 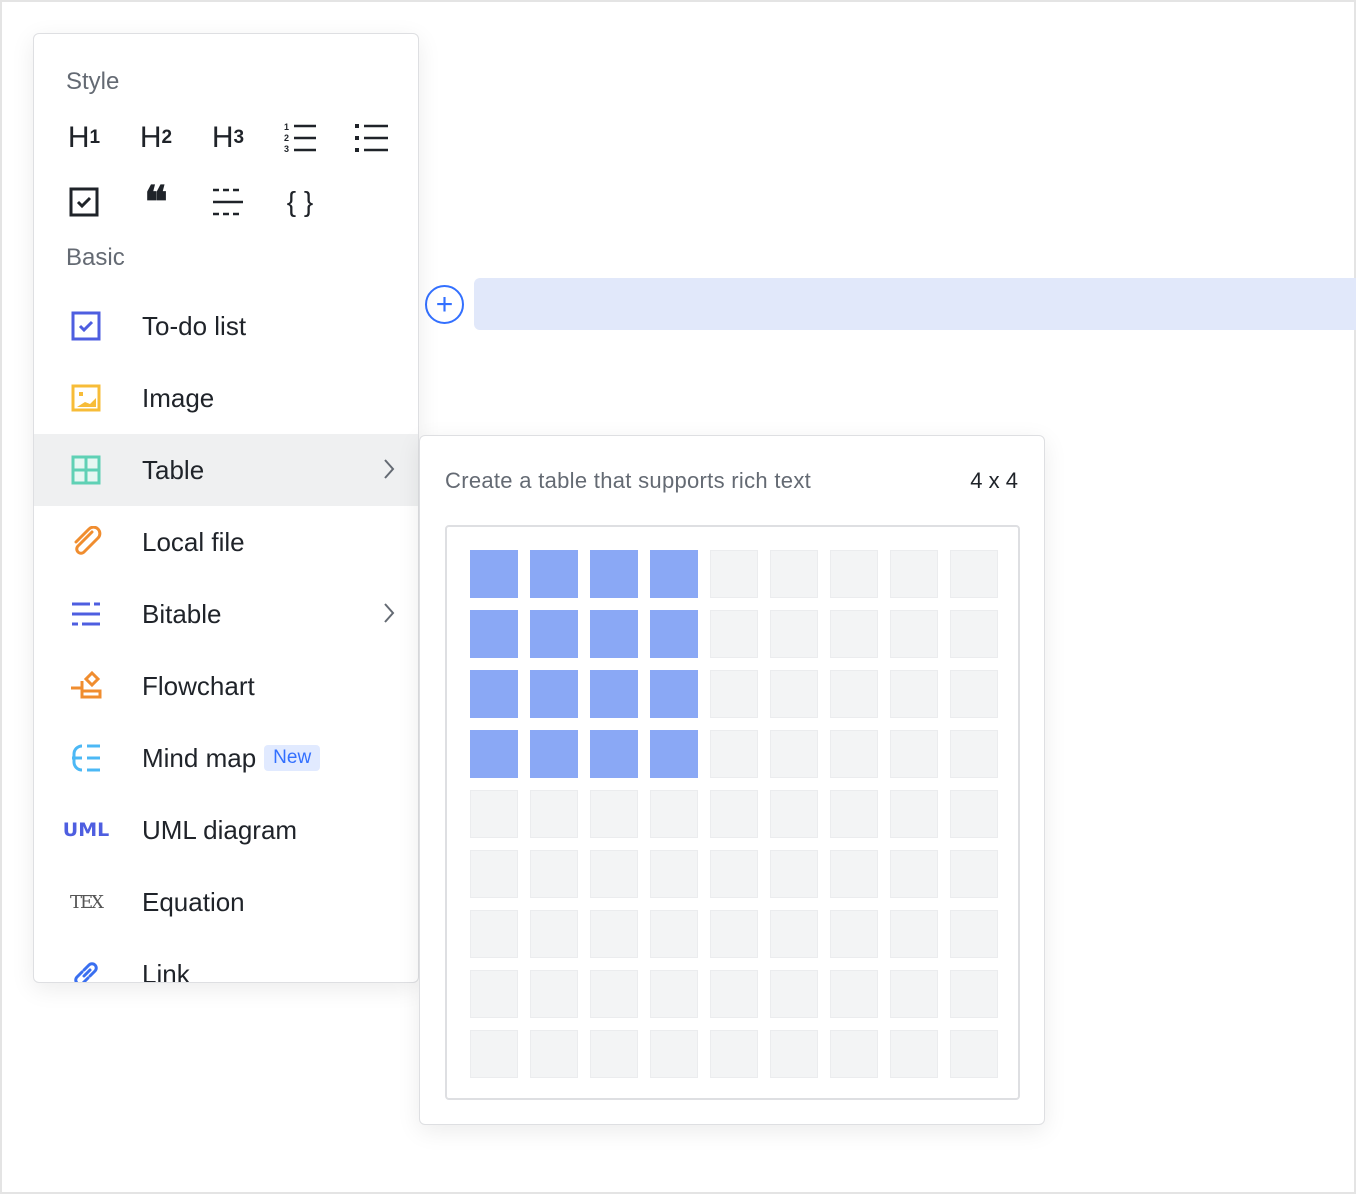 I want to click on menu-item-table: Table, so click(x=226, y=470).